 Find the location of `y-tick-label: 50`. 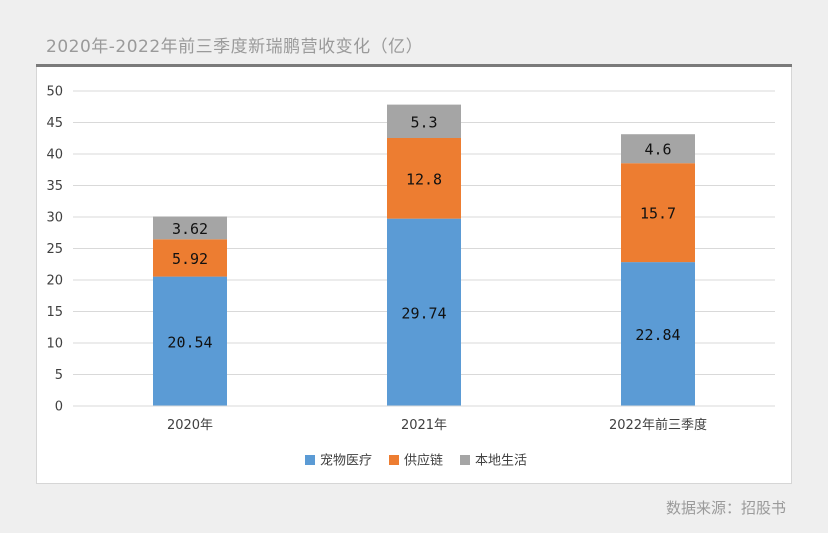

y-tick-label: 50 is located at coordinates (54, 92).